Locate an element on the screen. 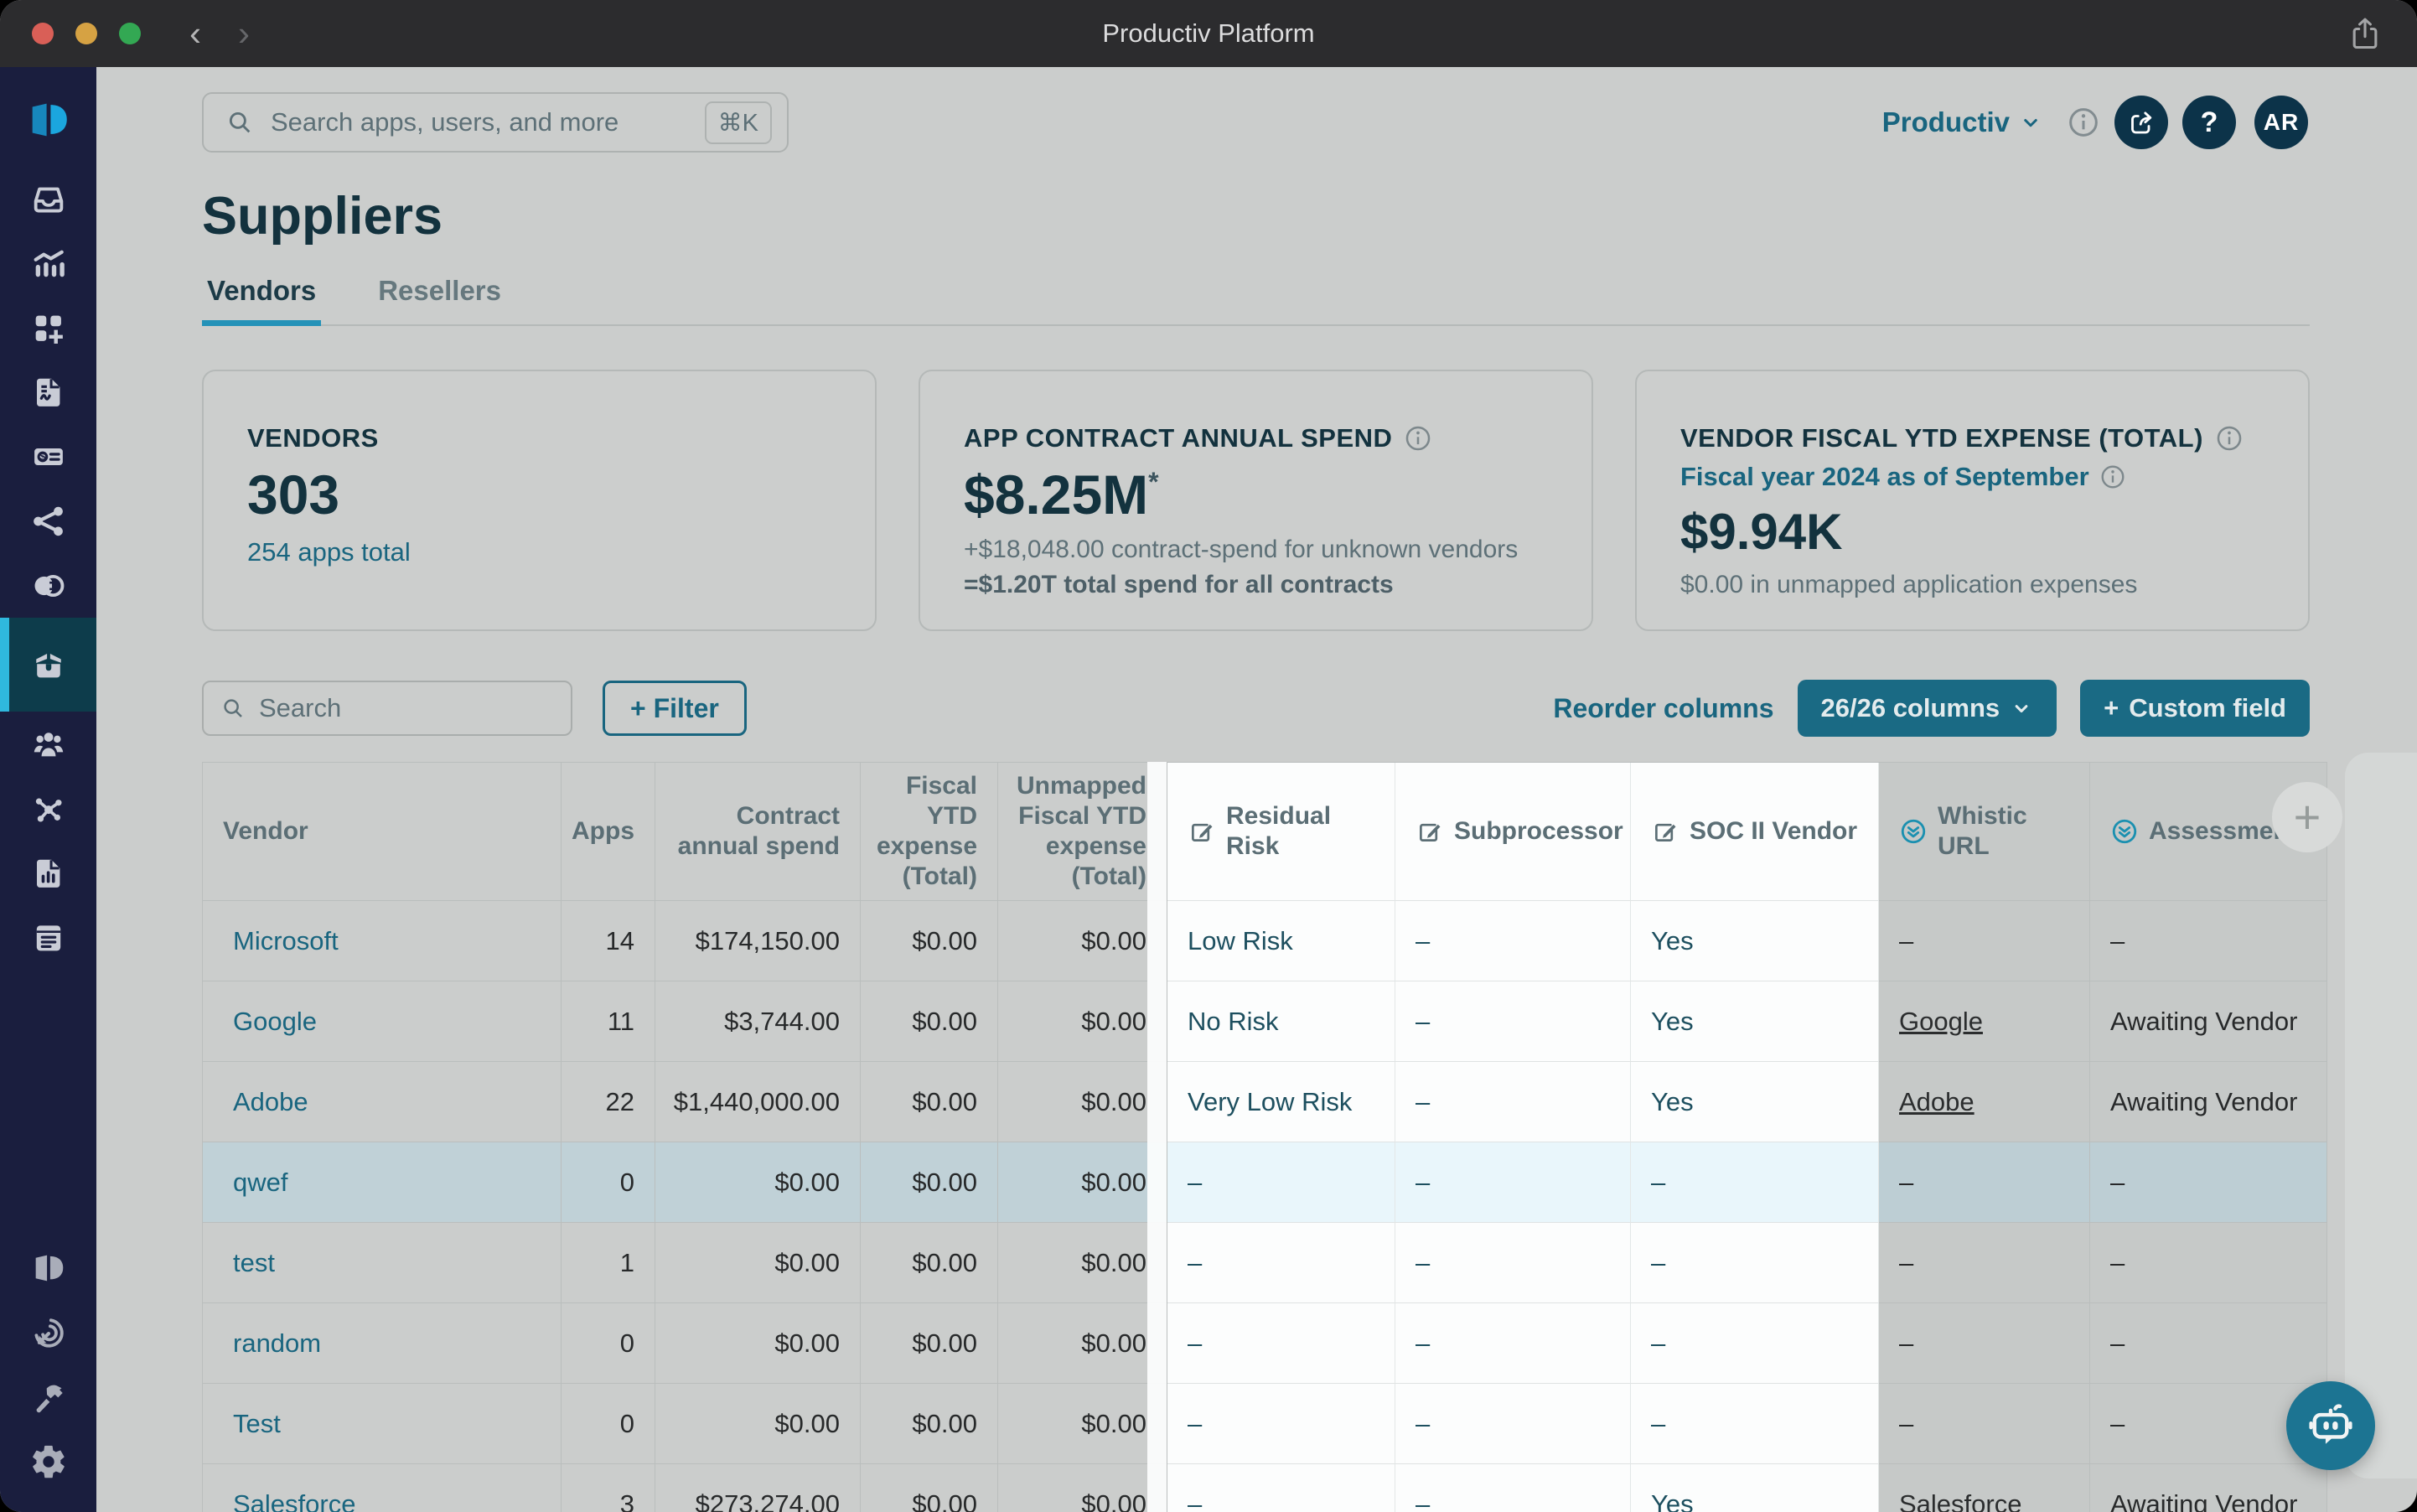 The image size is (2417, 1512). cell-apps: 14 is located at coordinates (608, 941).